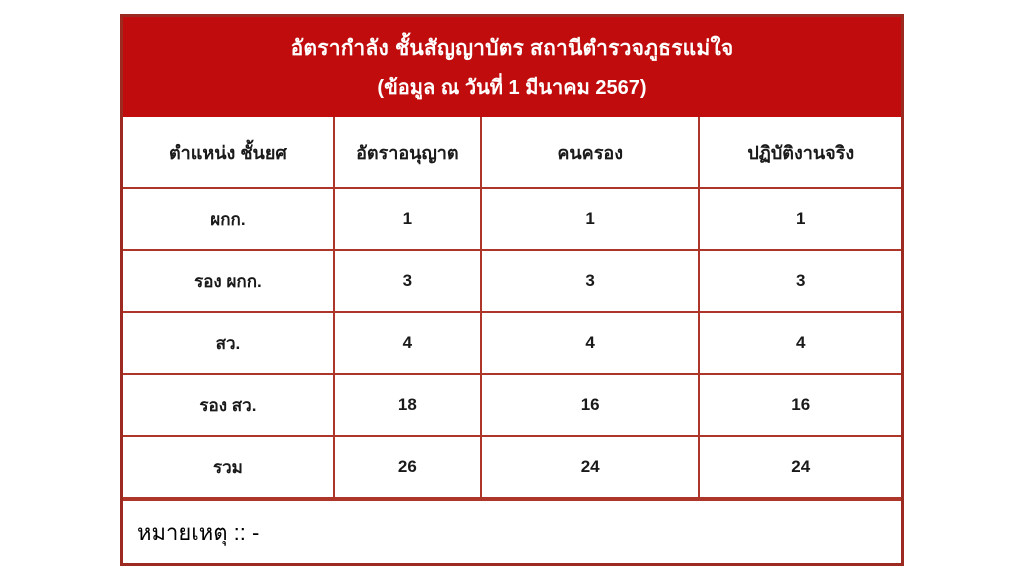  What do you see at coordinates (407, 467) in the screenshot?
I see `cell-authorized-total: 26` at bounding box center [407, 467].